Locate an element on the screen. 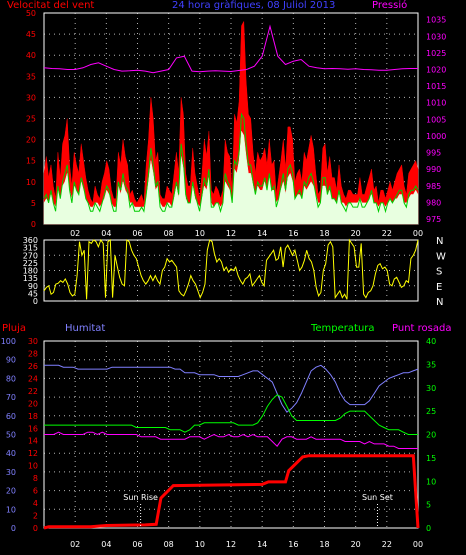 Image resolution: width=466 pixels, height=555 pixels. pressure-tick-label: 1000 is located at coordinates (436, 136).